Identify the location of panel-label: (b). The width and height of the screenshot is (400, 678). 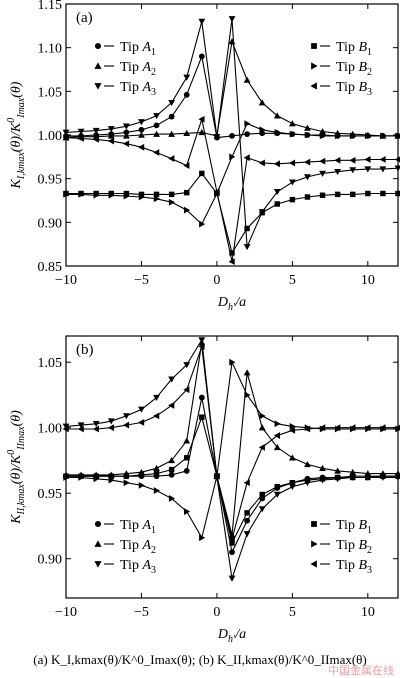
(85, 350).